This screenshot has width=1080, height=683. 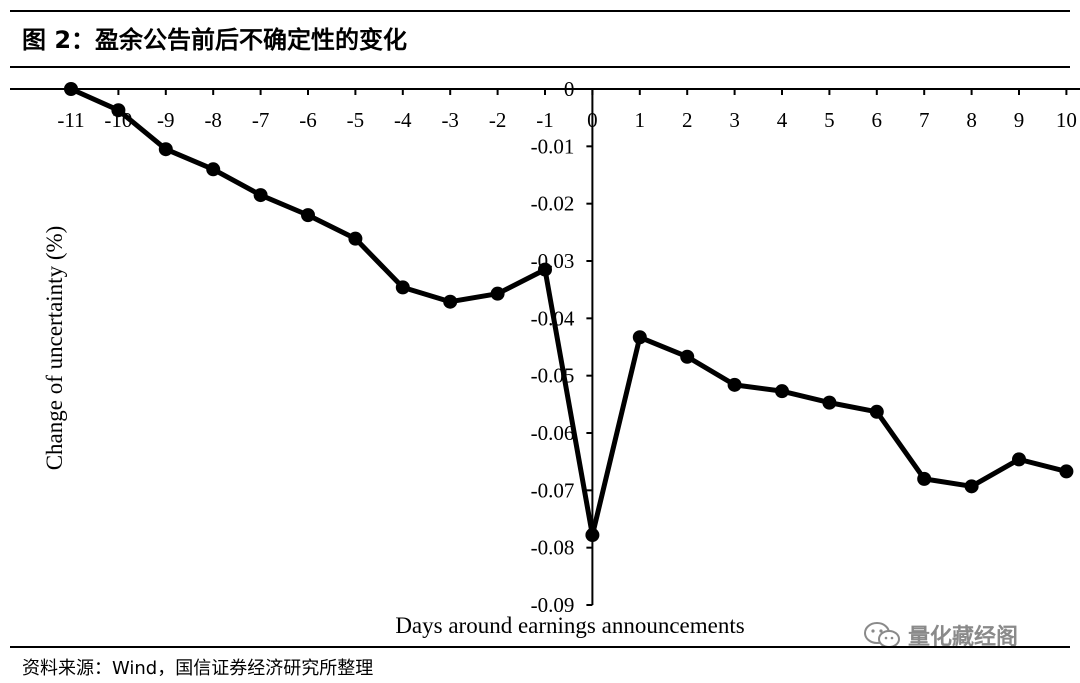 What do you see at coordinates (687, 120) in the screenshot?
I see `x-tick-label: 2` at bounding box center [687, 120].